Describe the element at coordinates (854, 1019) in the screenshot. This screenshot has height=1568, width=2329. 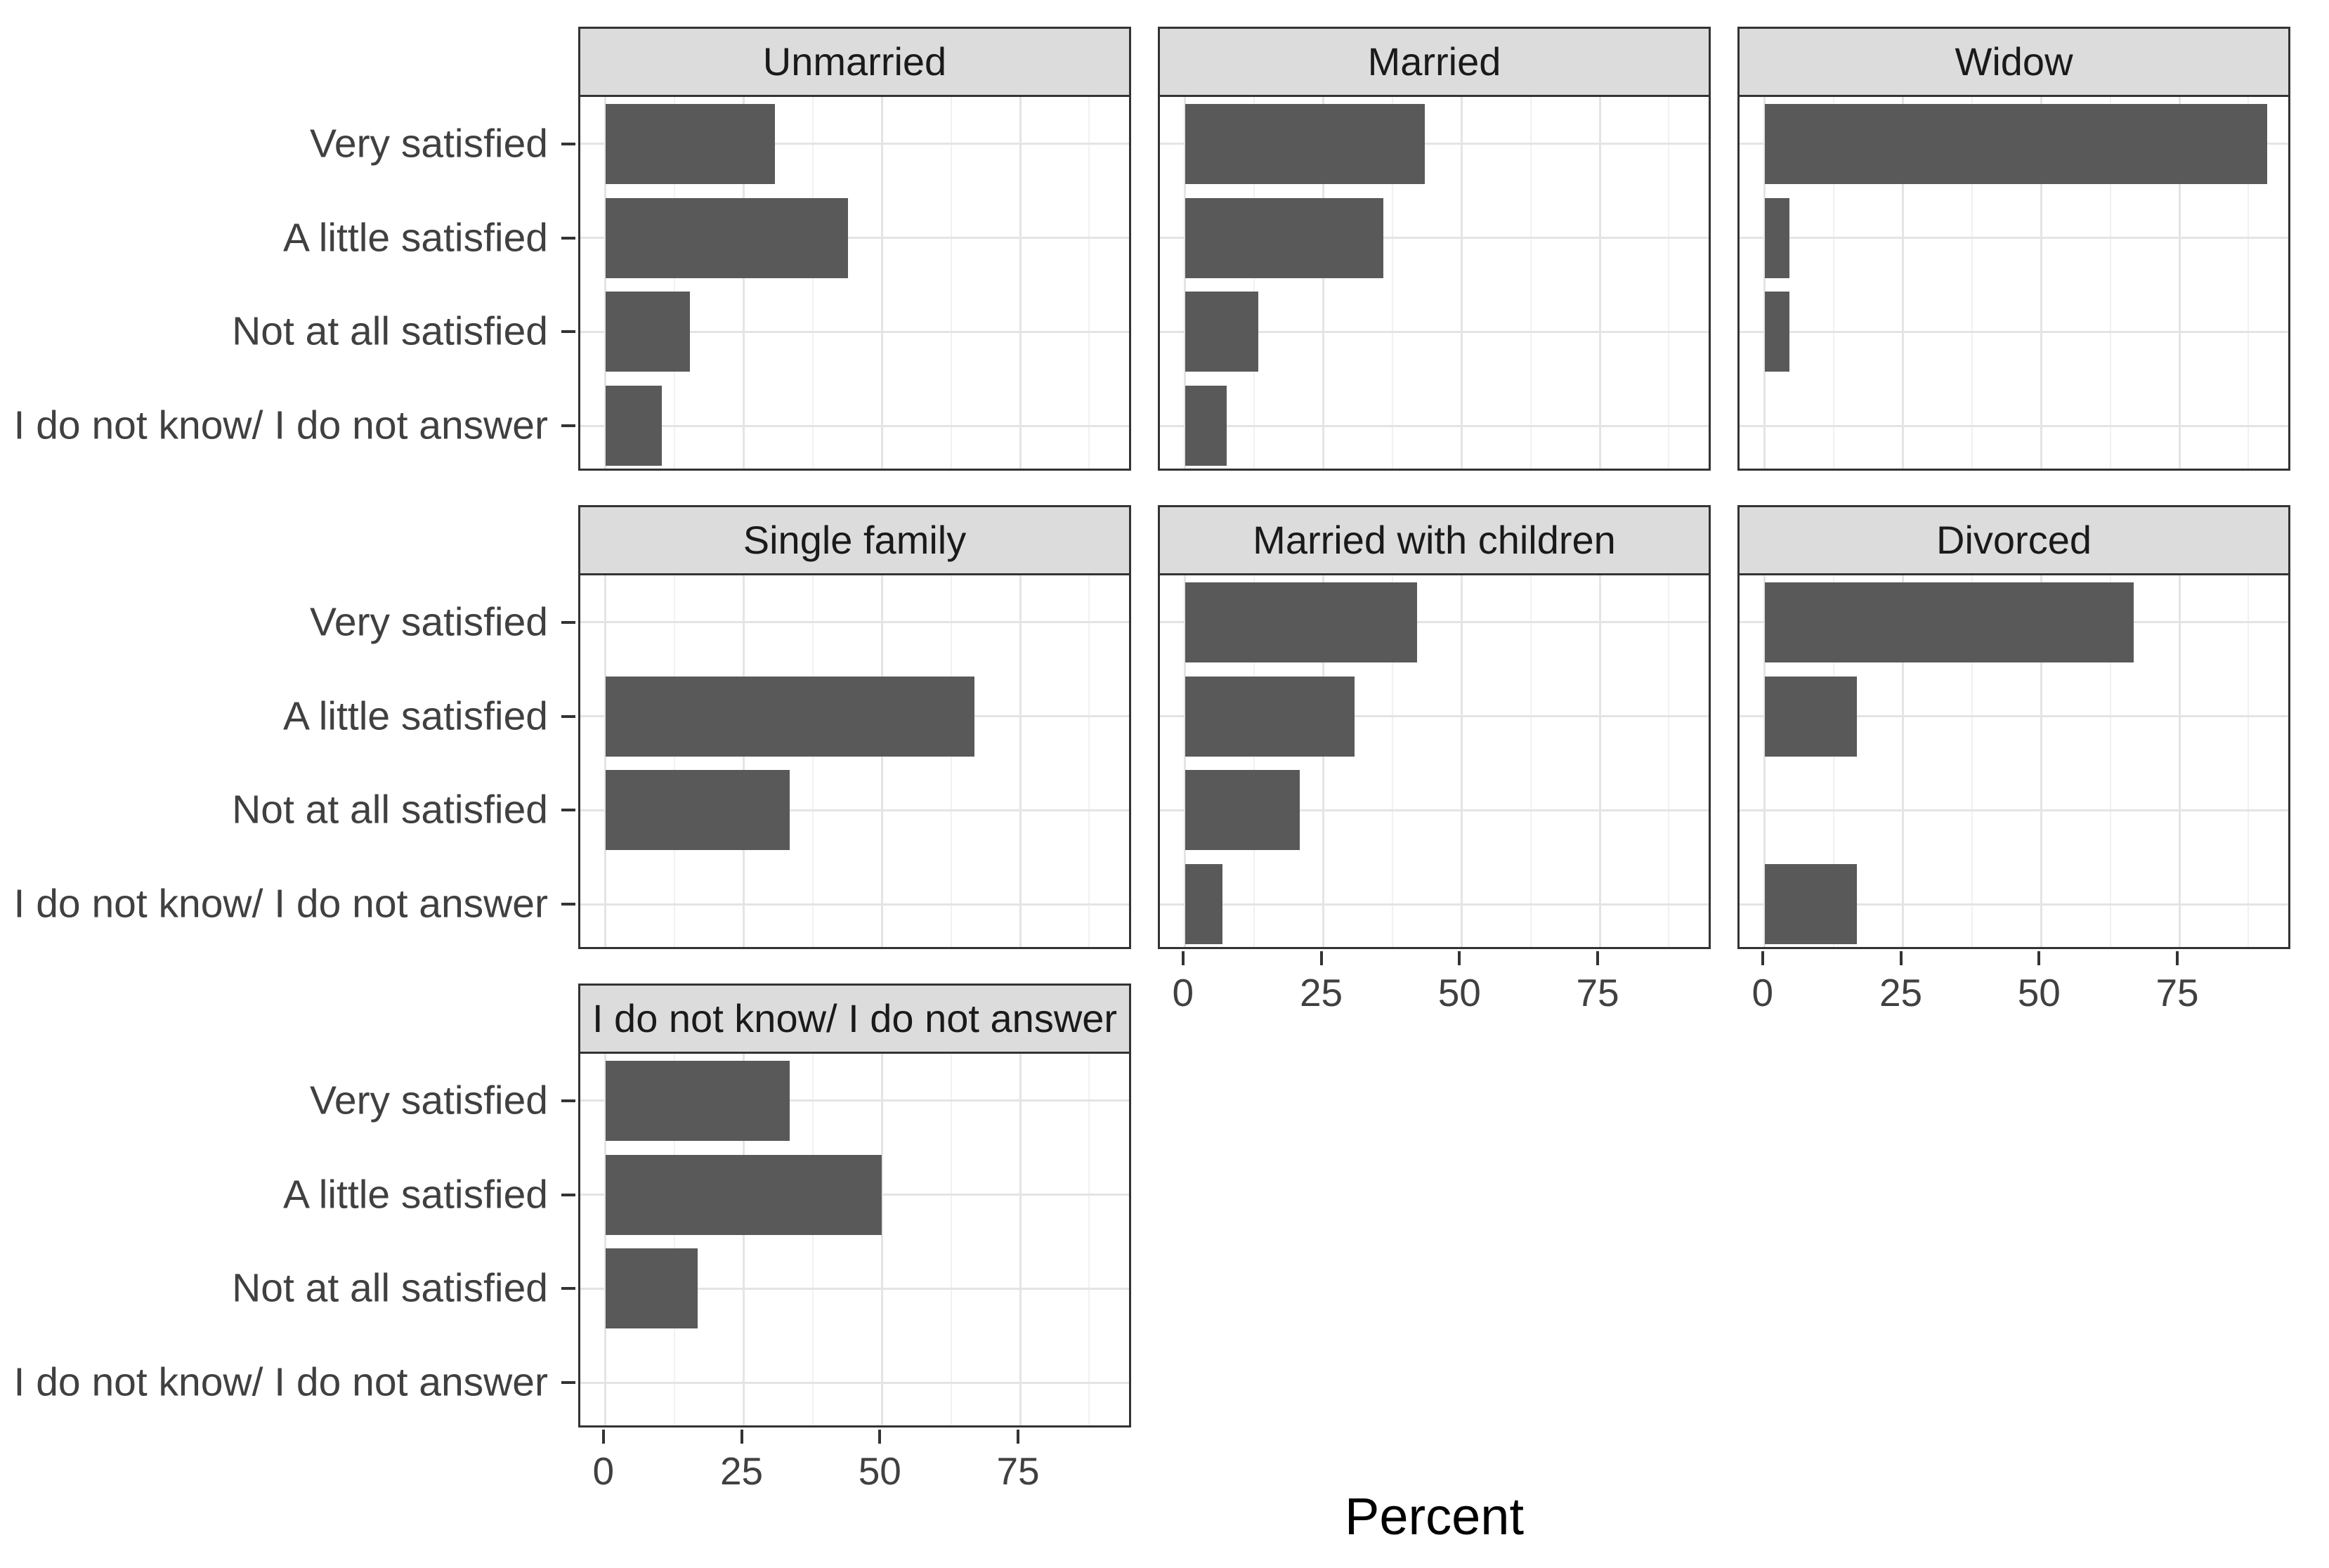
I see `facet-strip: I do not know/ I do not answer` at that location.